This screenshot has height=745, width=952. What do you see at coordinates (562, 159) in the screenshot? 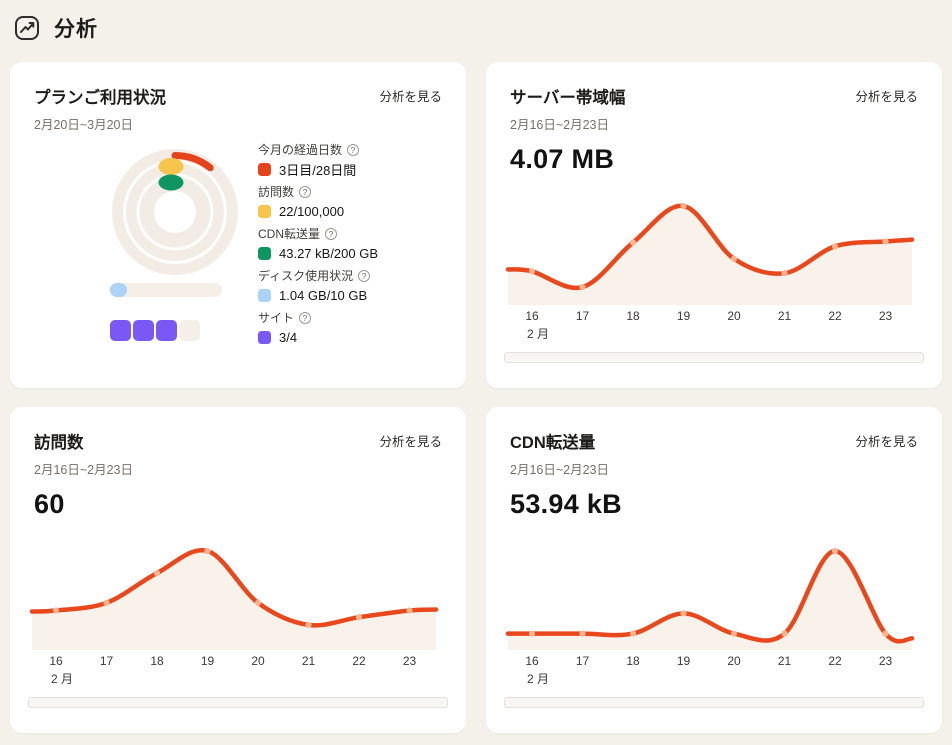
I see `total-value: 4.07 MB` at bounding box center [562, 159].